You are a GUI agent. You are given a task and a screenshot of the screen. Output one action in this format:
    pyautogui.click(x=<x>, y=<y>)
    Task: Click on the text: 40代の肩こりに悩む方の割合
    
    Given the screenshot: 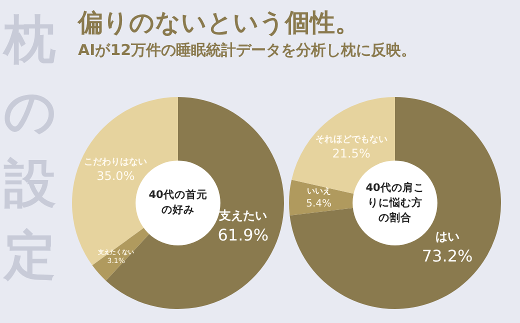 What is the action you would take?
    pyautogui.click(x=395, y=203)
    